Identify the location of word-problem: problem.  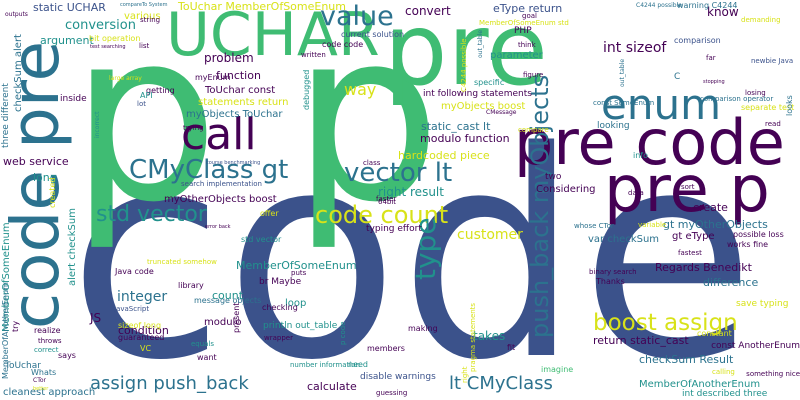
(229, 58).